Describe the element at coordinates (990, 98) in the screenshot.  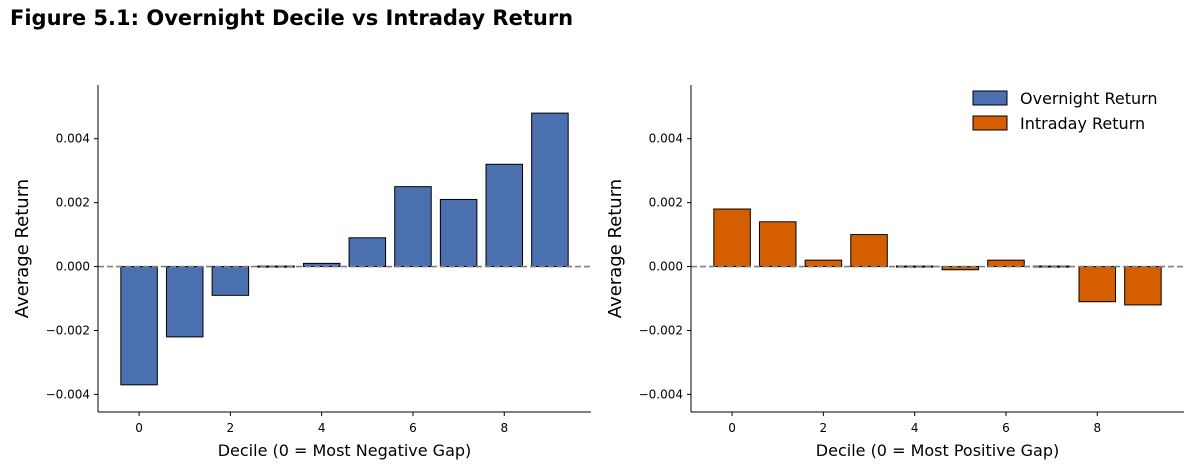
I see `legend-swatch-overnight` at that location.